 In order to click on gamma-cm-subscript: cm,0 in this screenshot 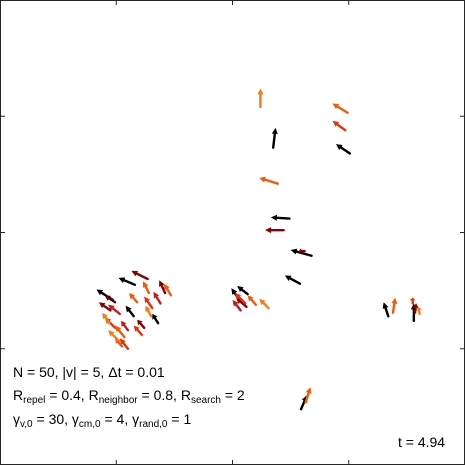, I will do `click(89, 424)`.